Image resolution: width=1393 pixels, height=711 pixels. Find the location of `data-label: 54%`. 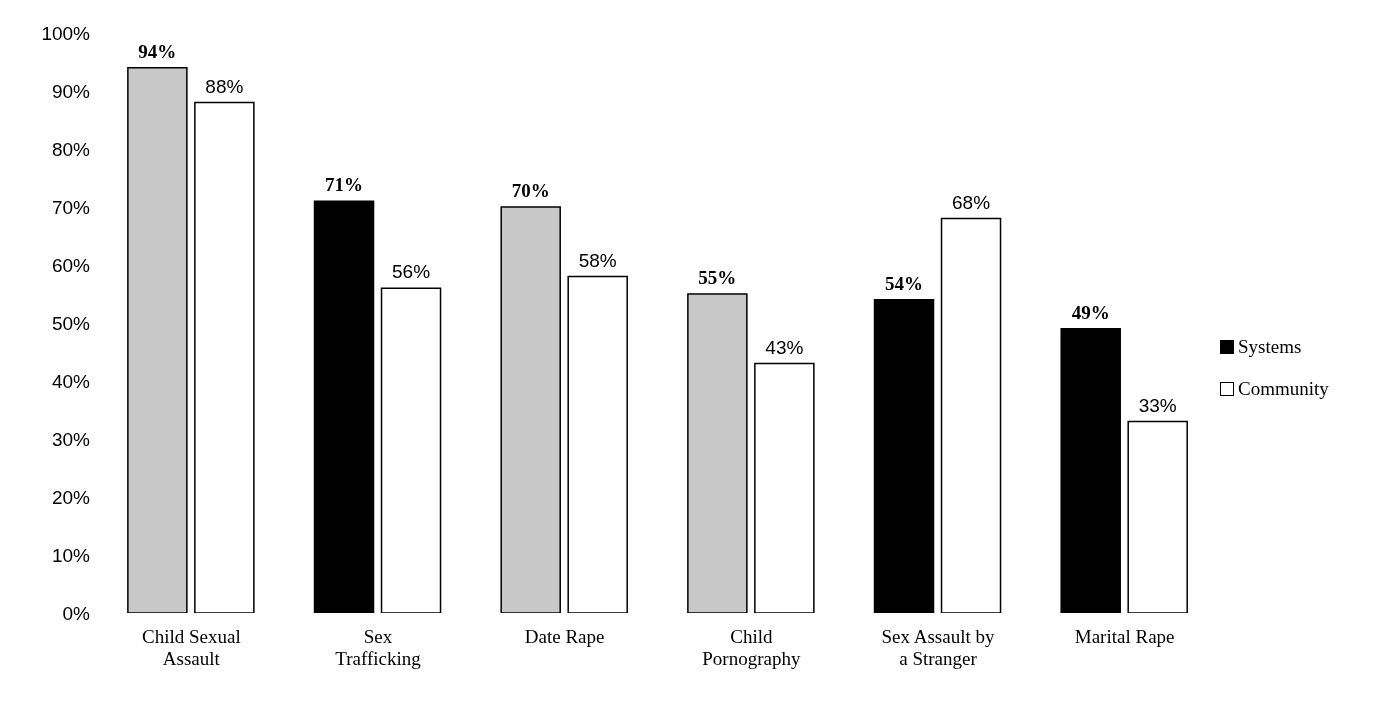

data-label: 54% is located at coordinates (904, 283).